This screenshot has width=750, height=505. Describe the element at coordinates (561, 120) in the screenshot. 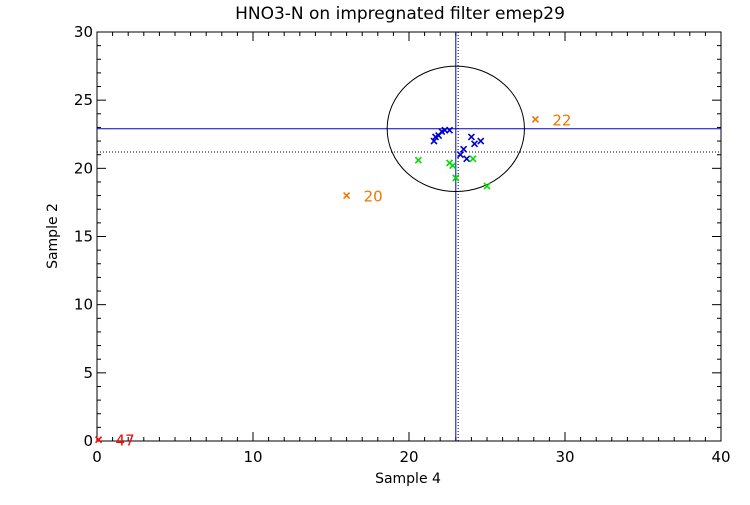

I see `point-label: 22` at that location.